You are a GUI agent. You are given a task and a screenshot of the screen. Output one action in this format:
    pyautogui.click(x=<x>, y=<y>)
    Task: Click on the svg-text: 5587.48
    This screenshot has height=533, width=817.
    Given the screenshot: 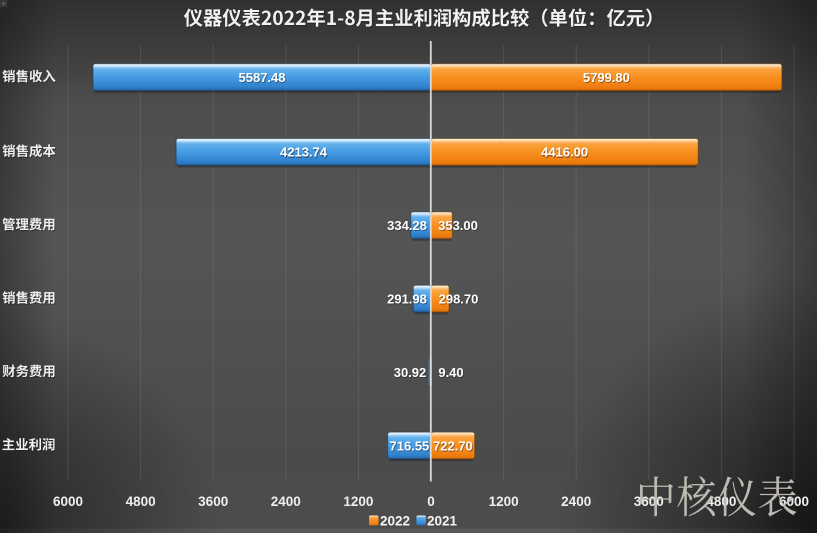 What is the action you would take?
    pyautogui.click(x=262, y=78)
    